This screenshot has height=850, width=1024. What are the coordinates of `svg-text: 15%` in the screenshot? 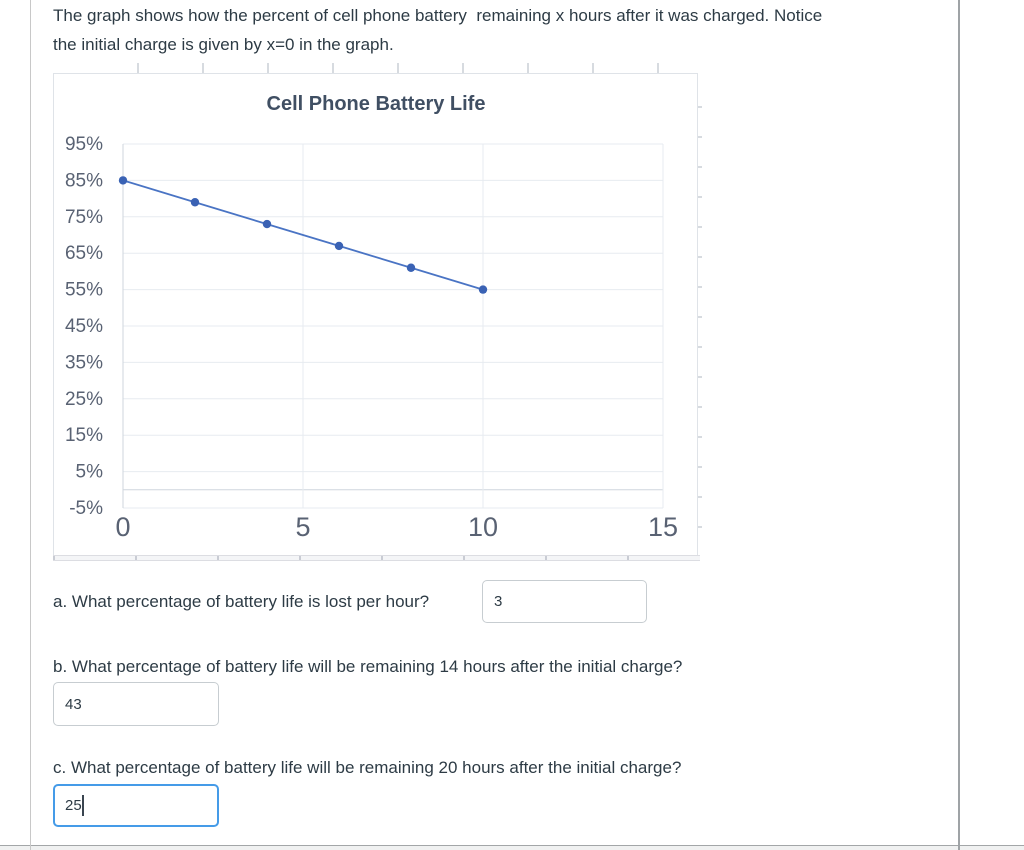 It's located at (84, 435).